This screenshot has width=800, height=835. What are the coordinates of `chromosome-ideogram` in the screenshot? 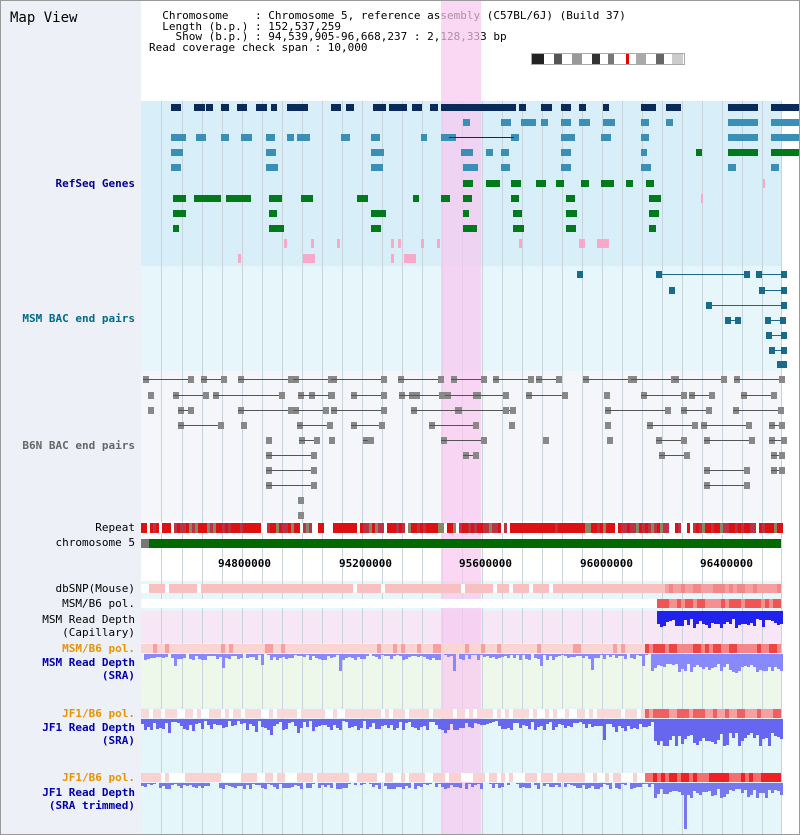 It's located at (608, 59).